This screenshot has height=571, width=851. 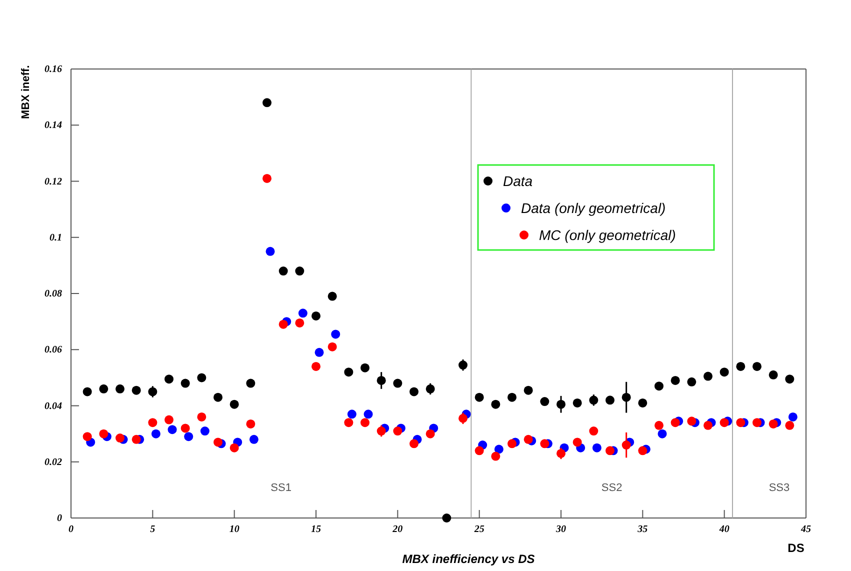 What do you see at coordinates (26, 92) in the screenshot?
I see `y-axis-title: MBX ineff.` at bounding box center [26, 92].